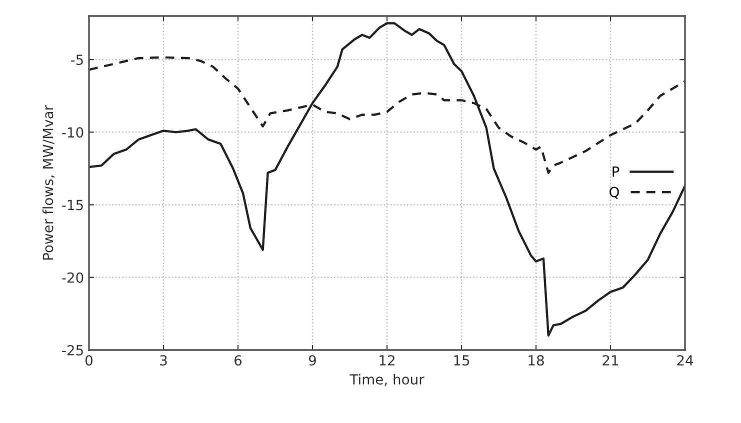  What do you see at coordinates (48, 182) in the screenshot?
I see `y-axis-title: Power flows, MW/Mvar` at bounding box center [48, 182].